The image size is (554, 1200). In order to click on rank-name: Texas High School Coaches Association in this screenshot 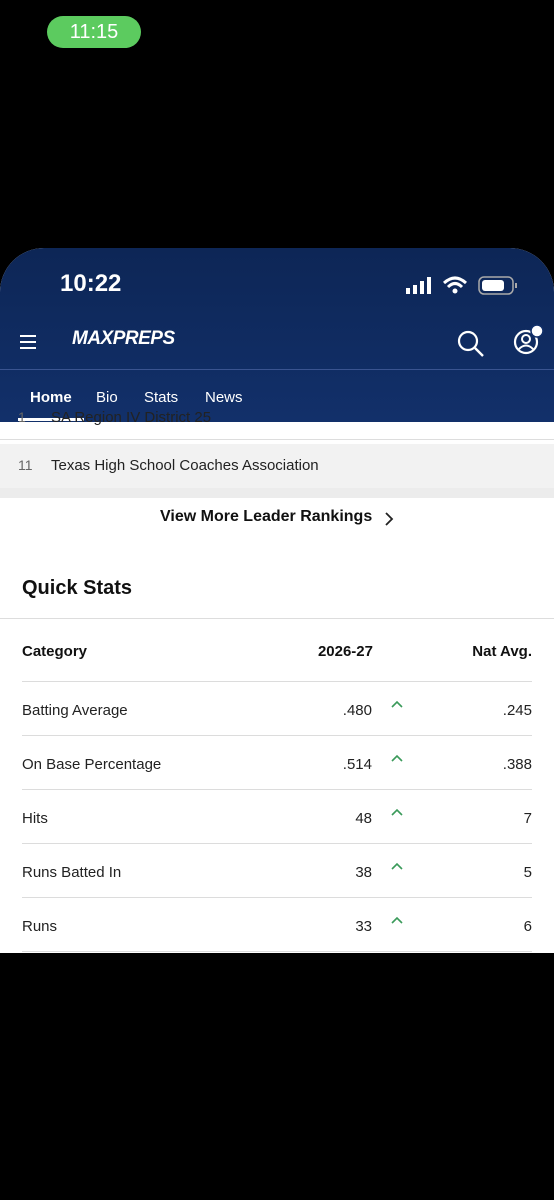, I will do `click(185, 465)`.